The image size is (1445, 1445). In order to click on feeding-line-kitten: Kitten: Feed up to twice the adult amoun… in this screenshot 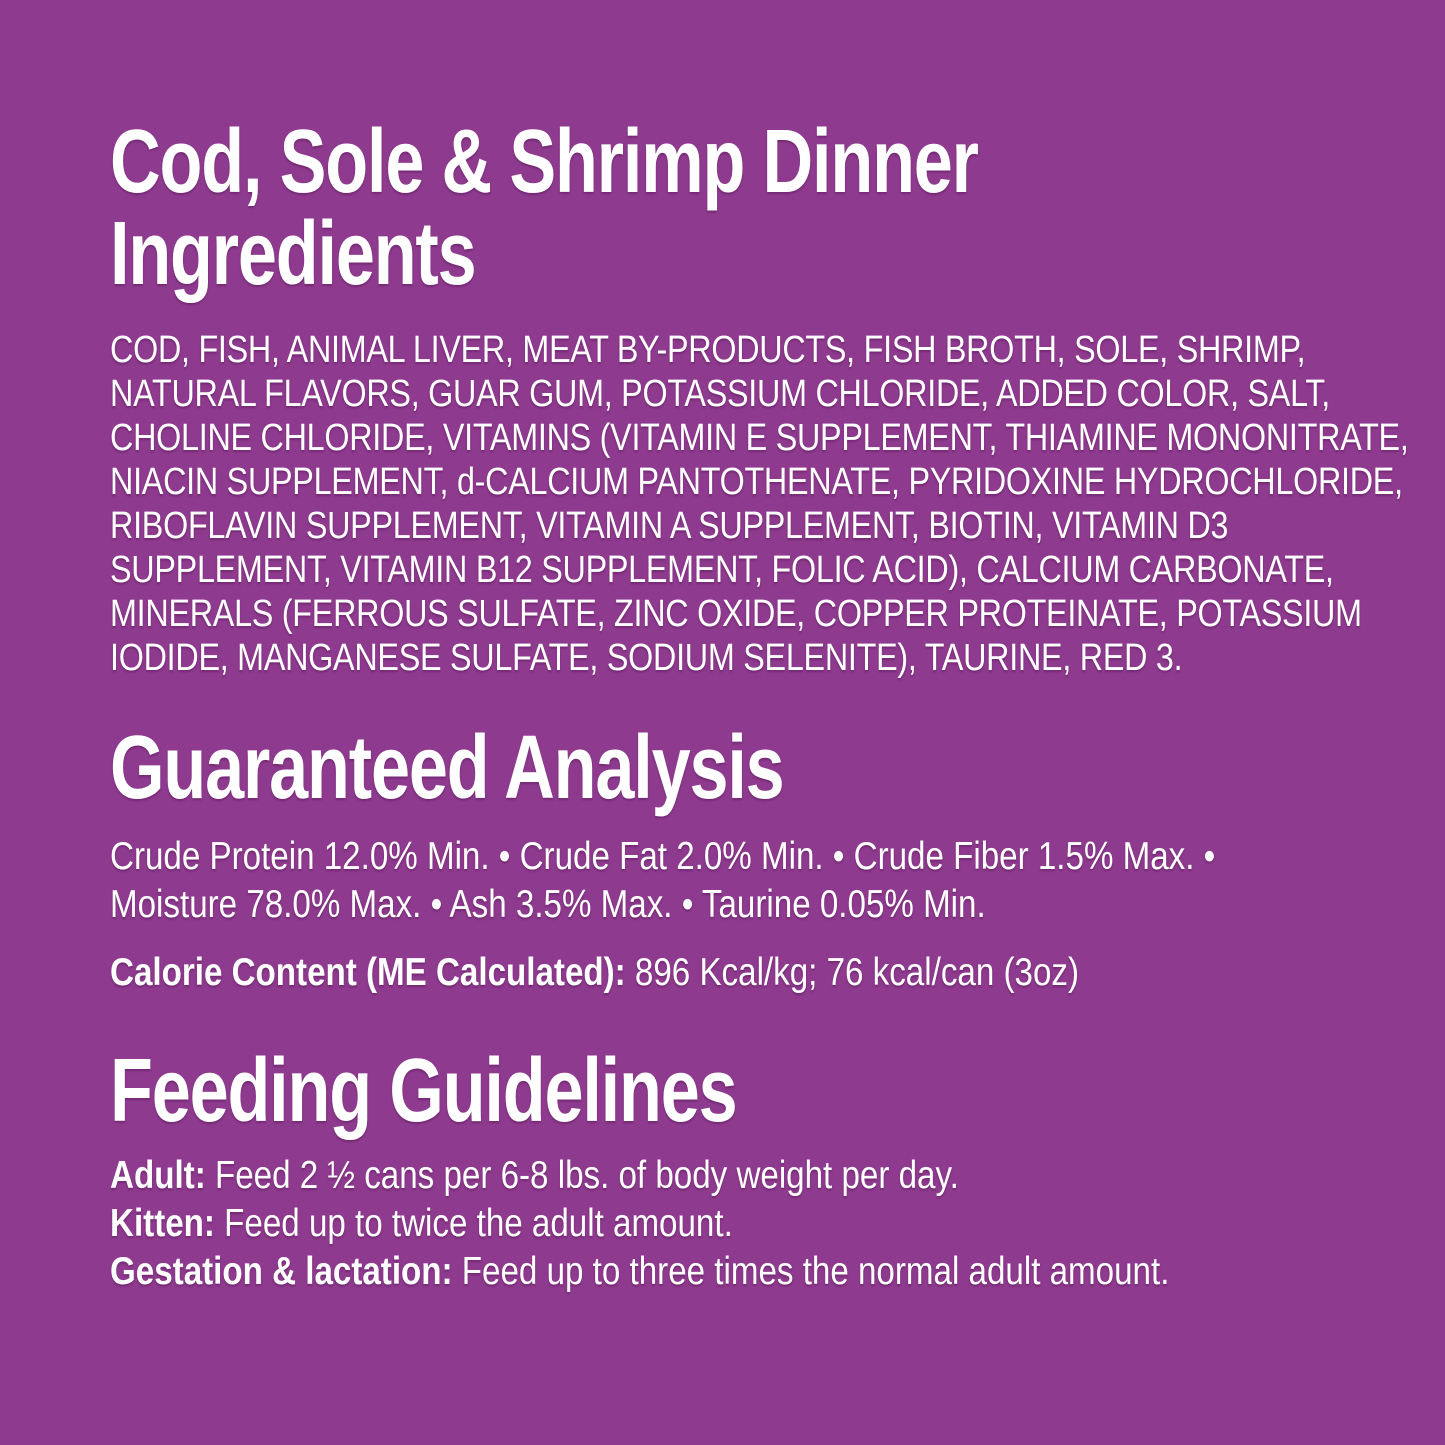, I will do `click(677, 1224)`.